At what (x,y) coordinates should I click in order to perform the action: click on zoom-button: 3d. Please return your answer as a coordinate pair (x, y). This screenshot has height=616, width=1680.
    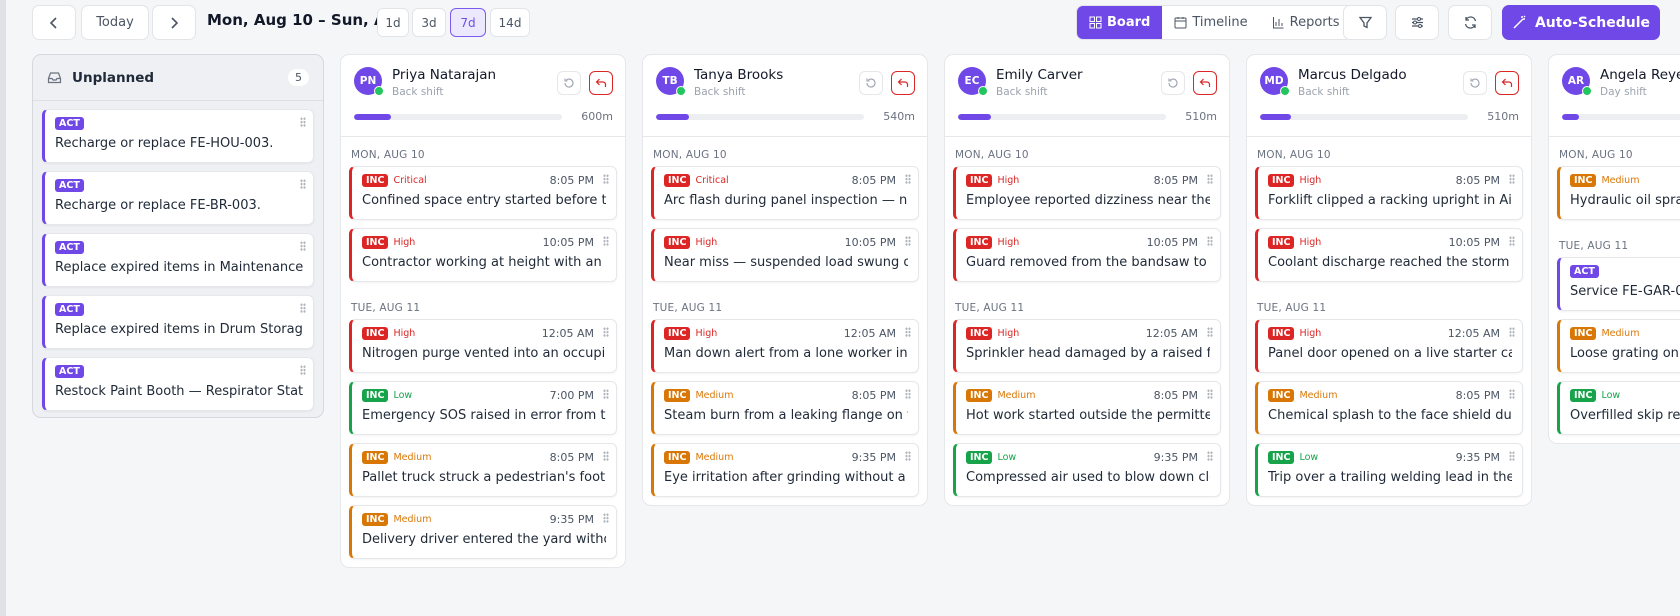
    Looking at the image, I should click on (429, 22).